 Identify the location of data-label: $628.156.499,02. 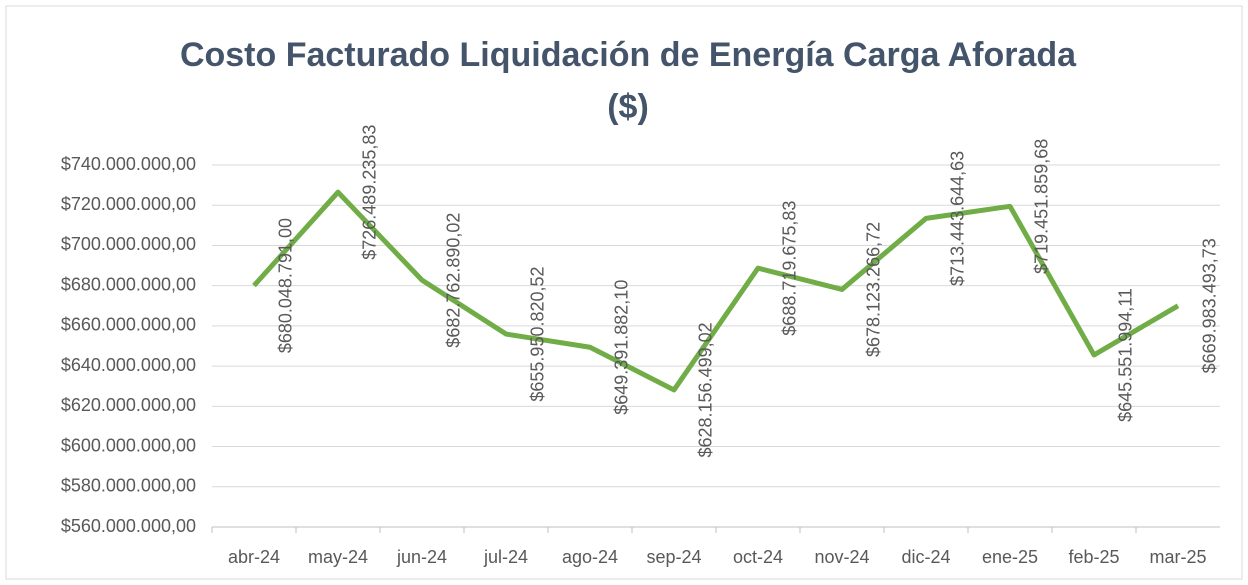
(706, 389).